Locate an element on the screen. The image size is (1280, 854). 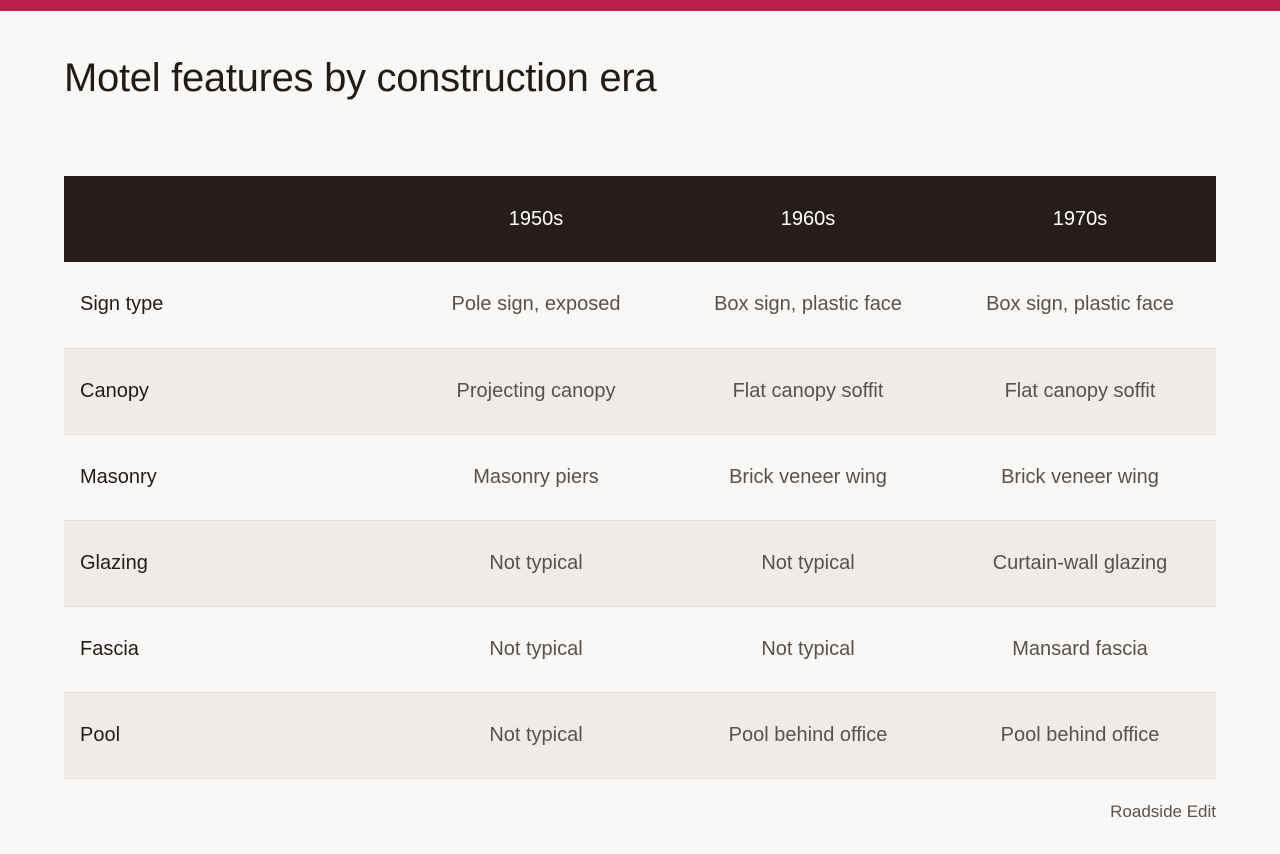
table-cell: Projecting canopy is located at coordinates (536, 390).